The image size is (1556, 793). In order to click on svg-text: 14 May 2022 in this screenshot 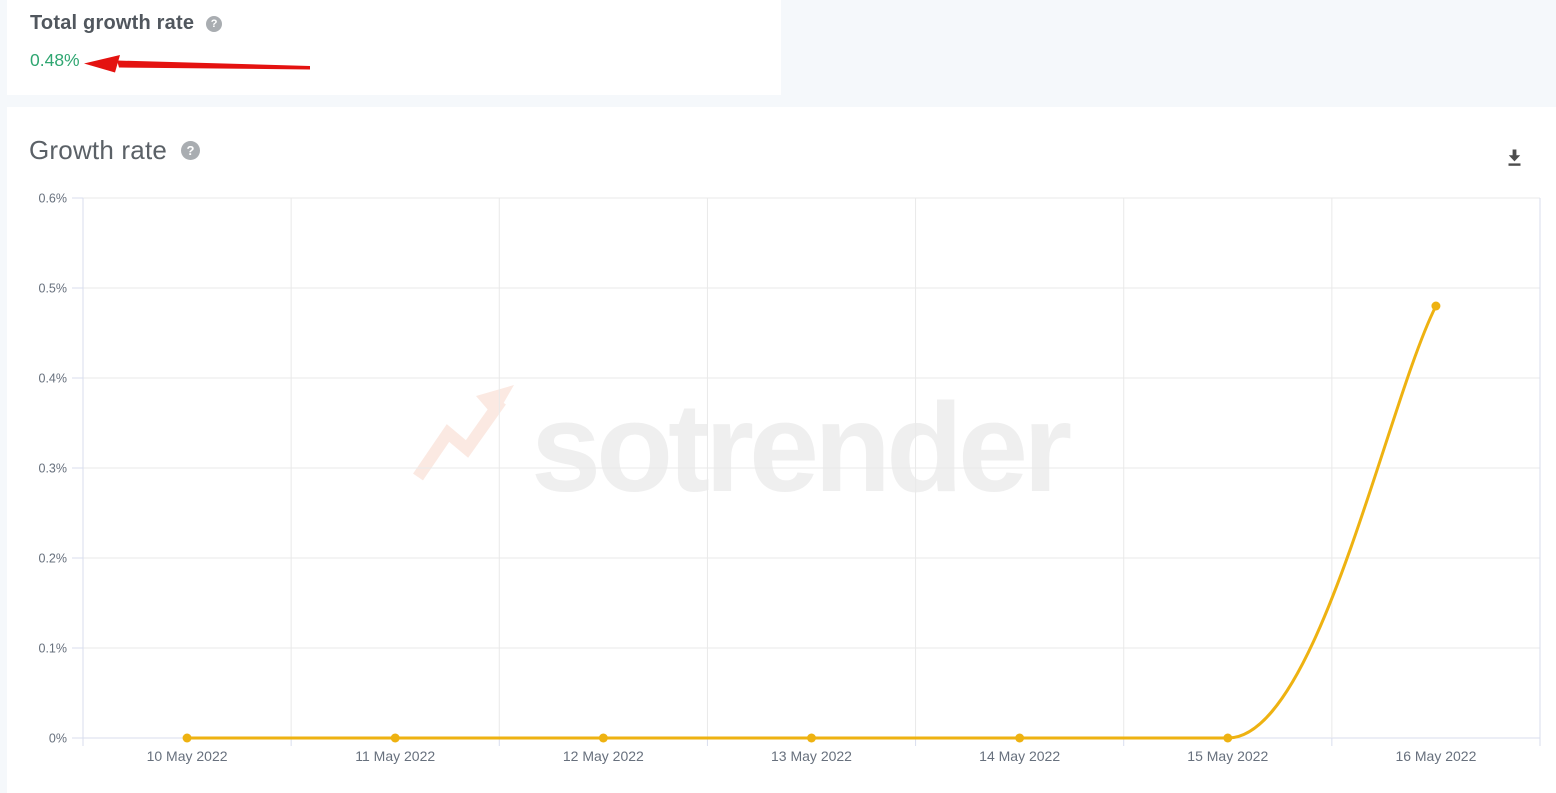, I will do `click(1019, 756)`.